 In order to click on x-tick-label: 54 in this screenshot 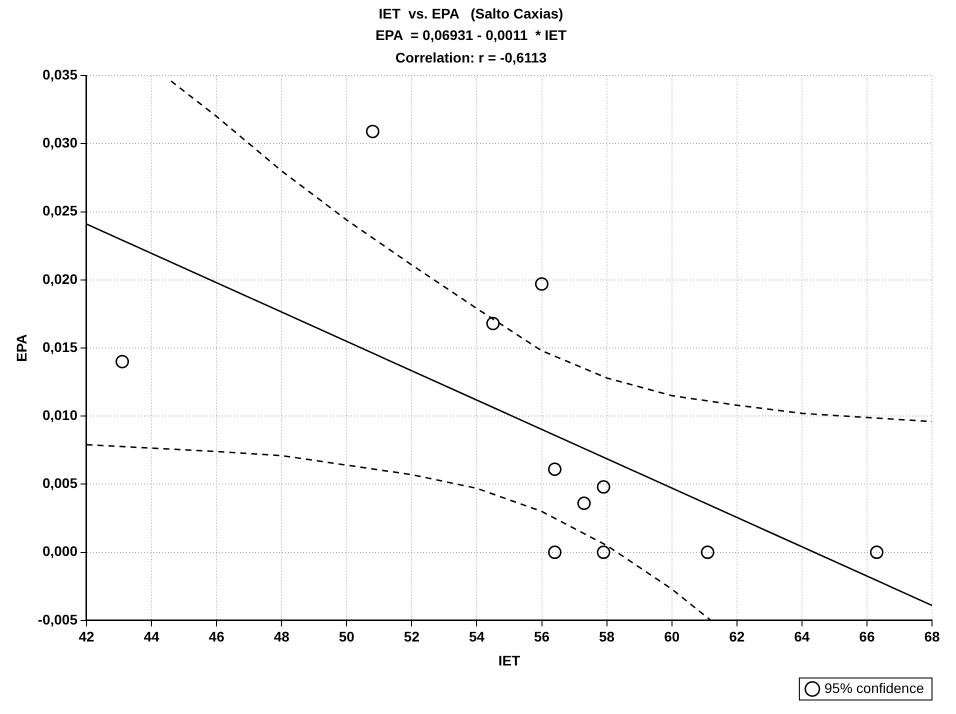, I will do `click(476, 636)`.